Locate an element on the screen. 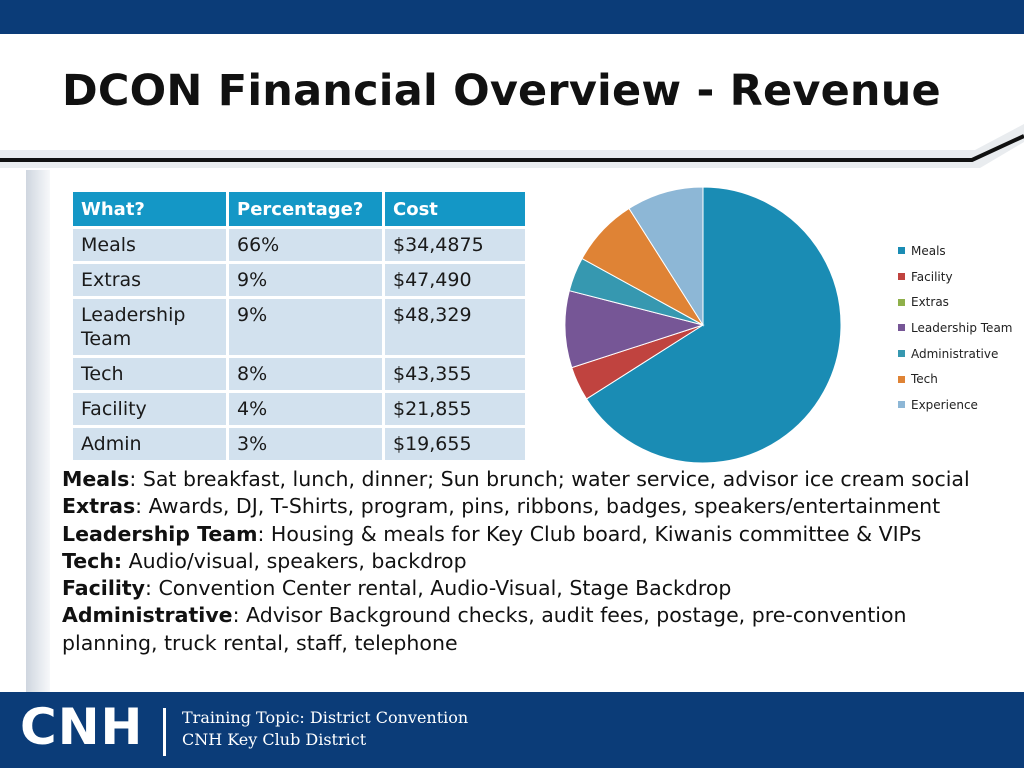 The height and width of the screenshot is (768, 1024). note-term: Extras is located at coordinates (99, 506).